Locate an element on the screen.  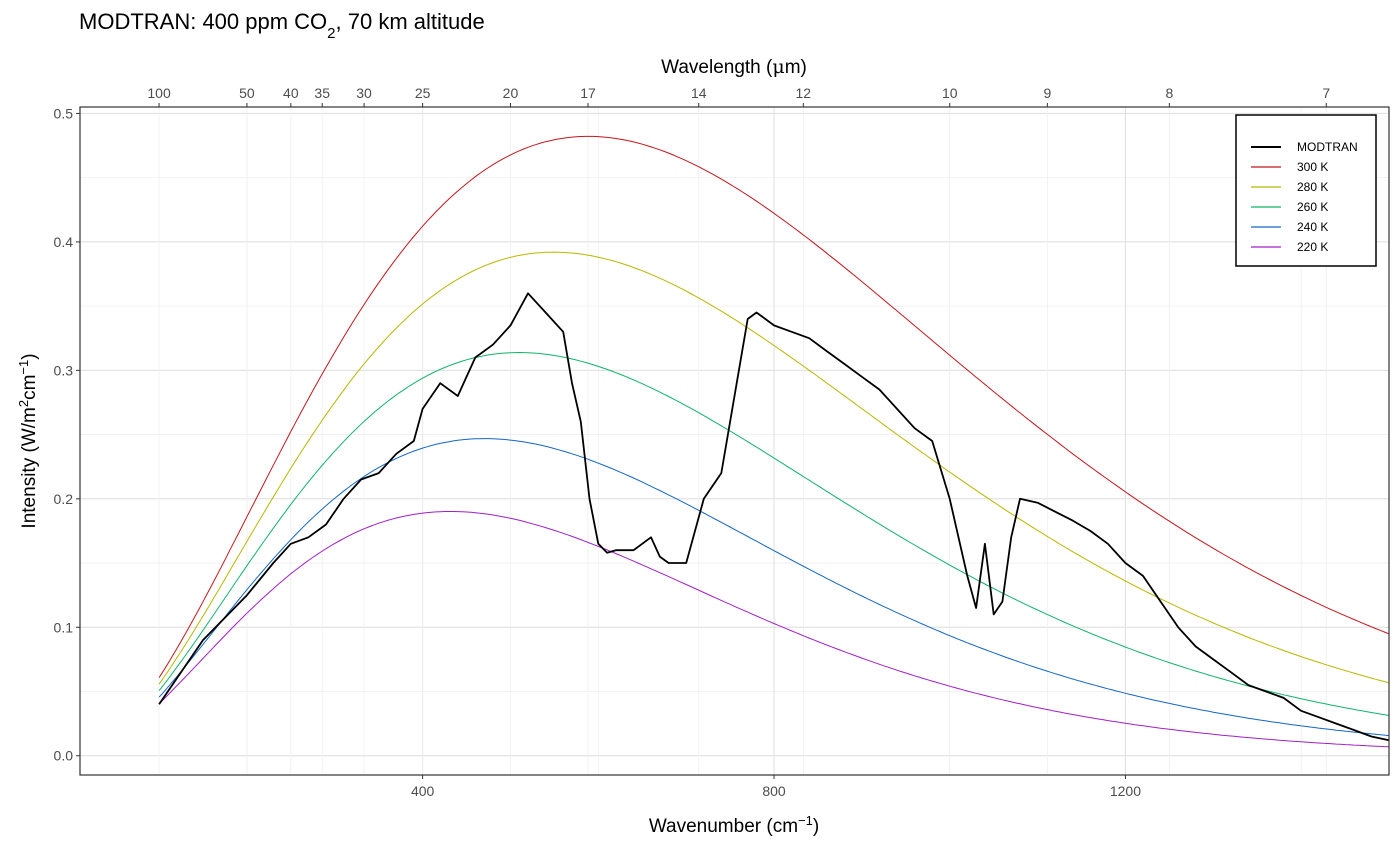
top-tick-label: 50 is located at coordinates (247, 93).